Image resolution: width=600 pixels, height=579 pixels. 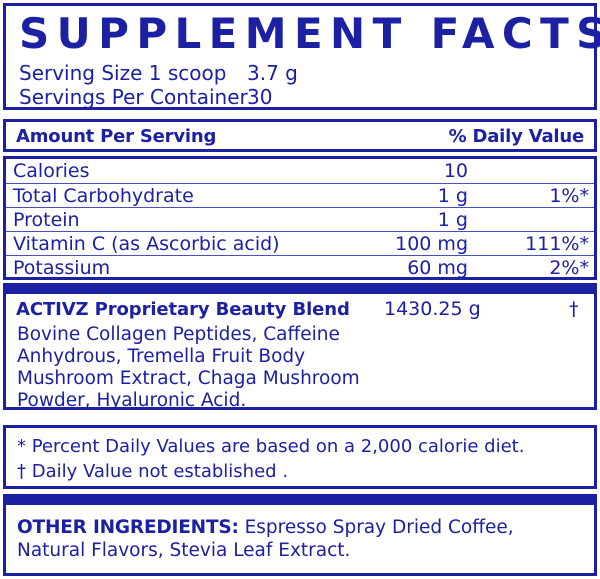 I want to click on nutrient-name: Protein, so click(x=46, y=220).